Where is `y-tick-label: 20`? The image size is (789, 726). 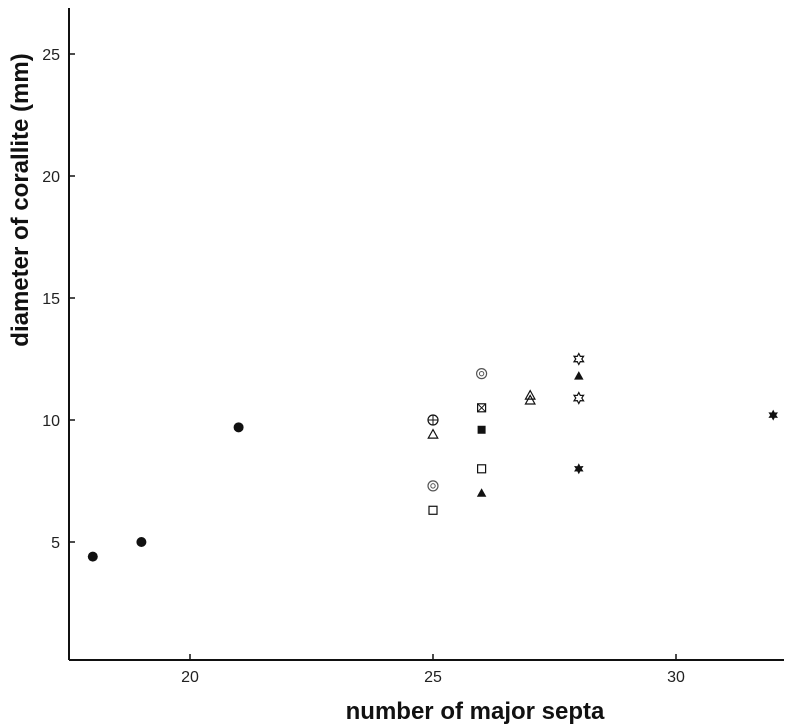 y-tick-label: 20 is located at coordinates (51, 177).